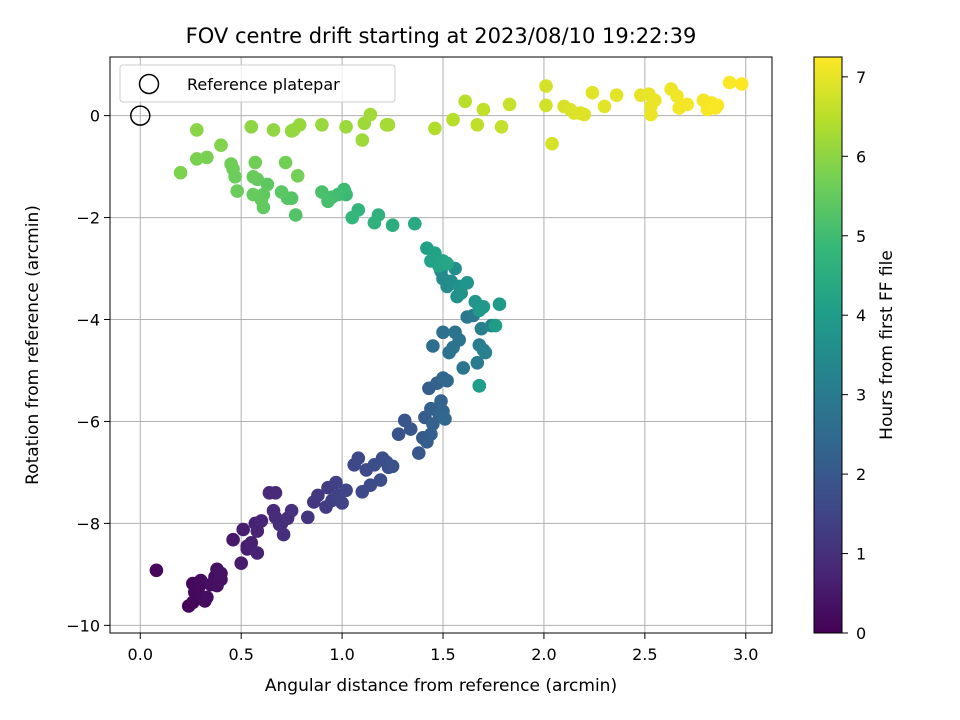  What do you see at coordinates (644, 654) in the screenshot?
I see `x-tick-label: 2.5` at bounding box center [644, 654].